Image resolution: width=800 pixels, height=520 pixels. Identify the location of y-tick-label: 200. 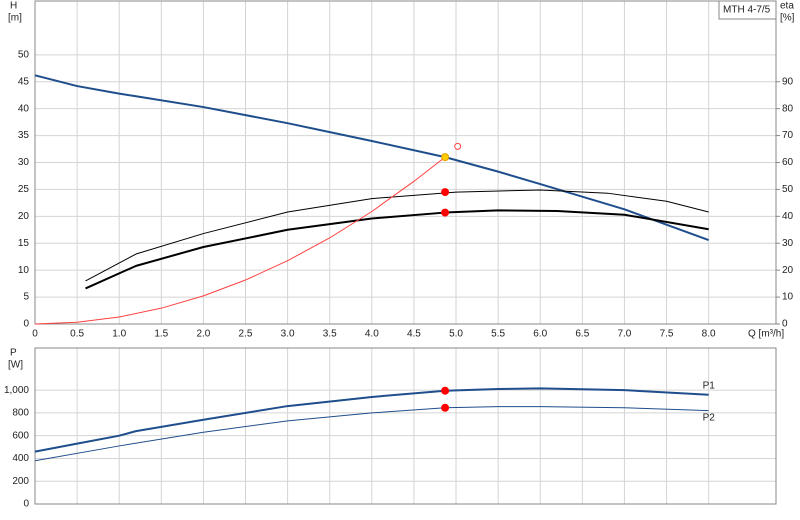
(20, 481).